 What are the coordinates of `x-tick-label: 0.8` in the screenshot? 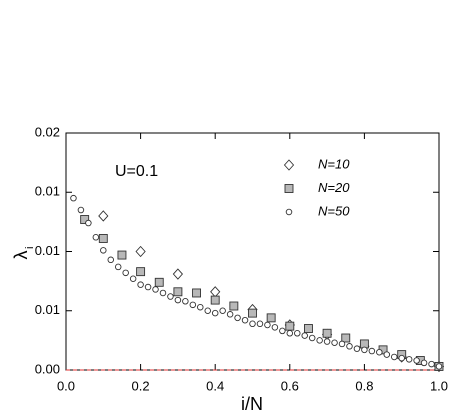 It's located at (364, 385).